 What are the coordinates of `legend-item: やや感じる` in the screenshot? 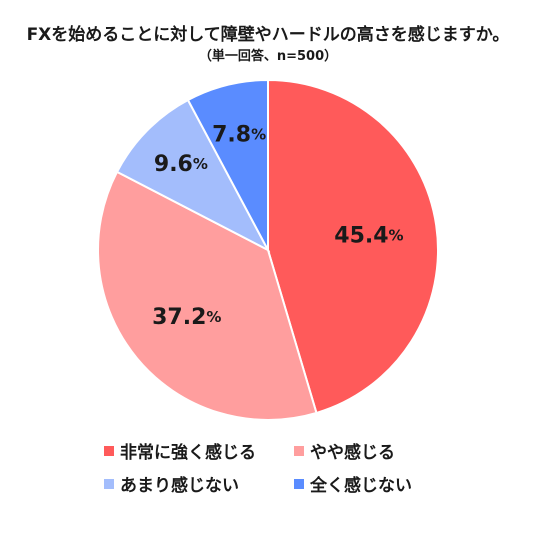 It's located at (344, 450).